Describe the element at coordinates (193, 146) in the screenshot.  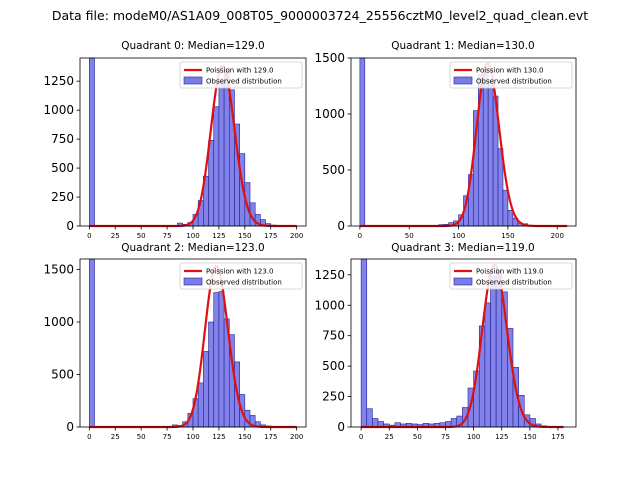
I see `poisson-fit-line` at that location.